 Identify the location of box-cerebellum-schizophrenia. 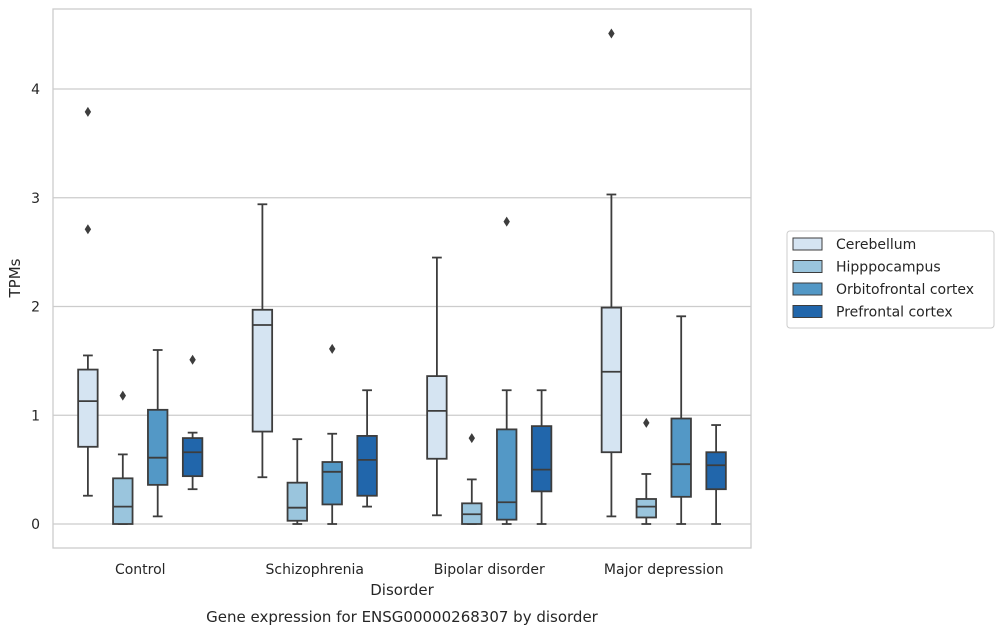
(262, 341).